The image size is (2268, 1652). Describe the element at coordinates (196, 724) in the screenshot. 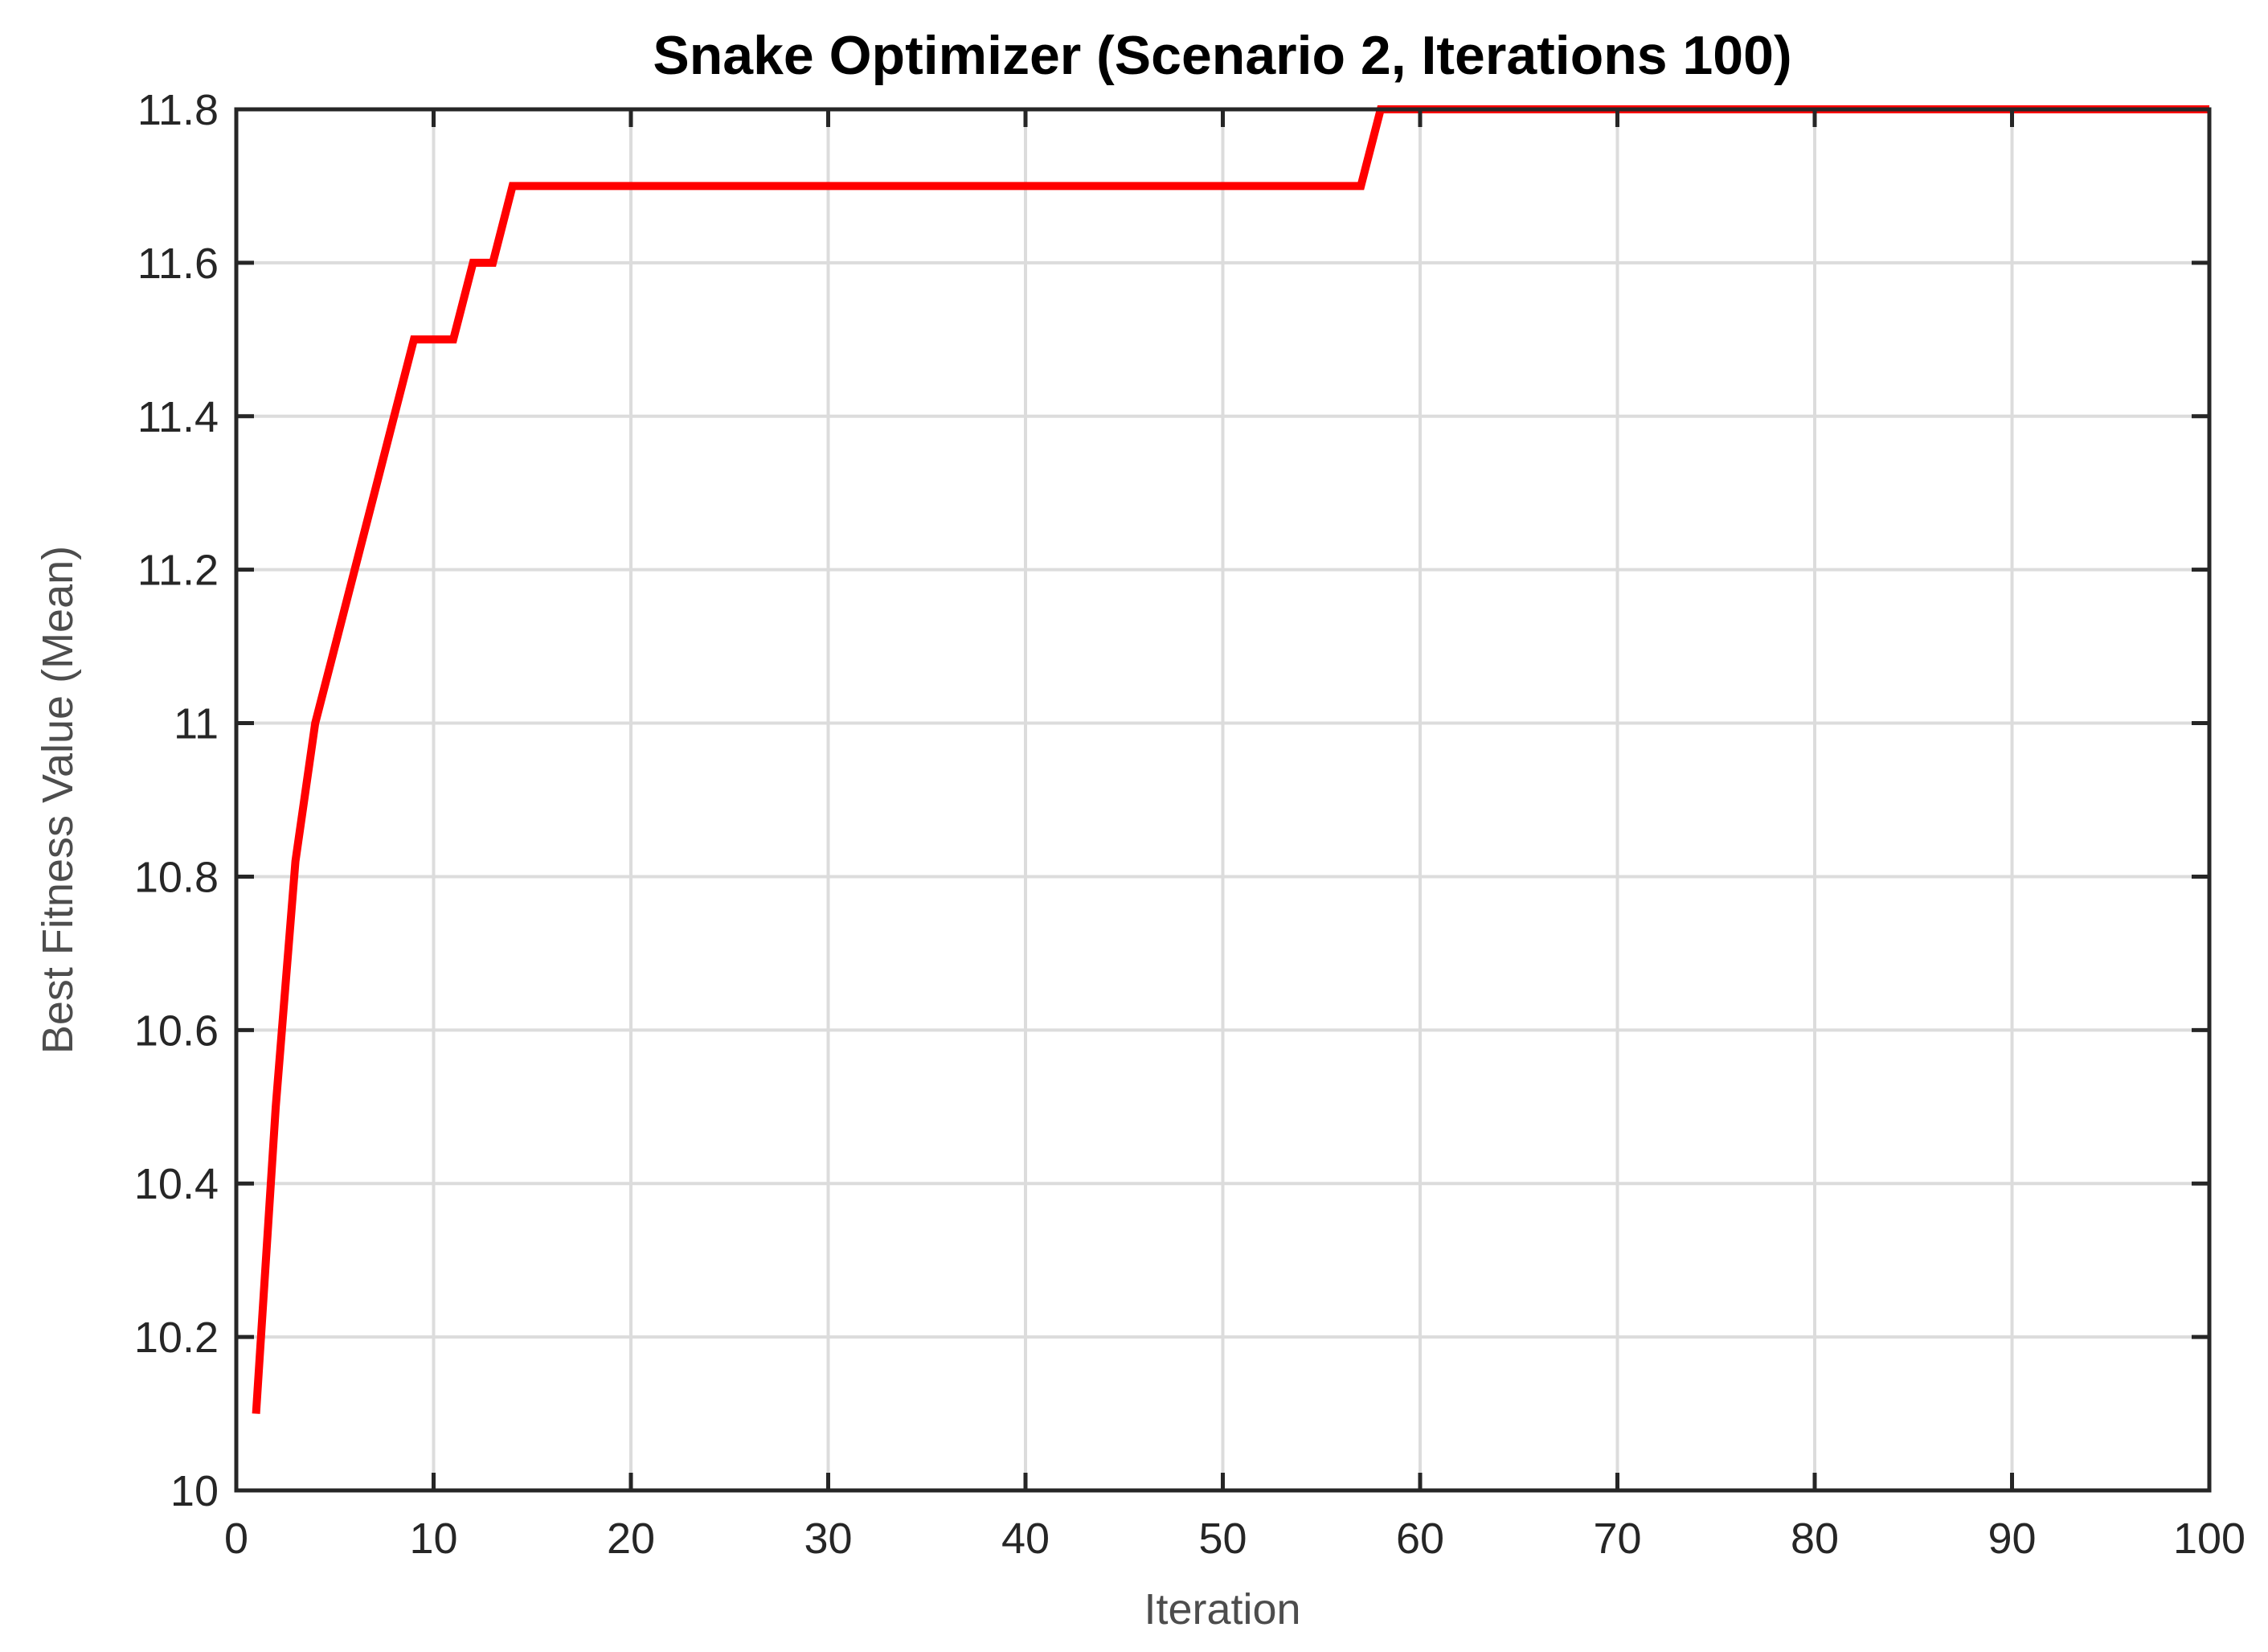

I see `y-tick-label: 11` at that location.